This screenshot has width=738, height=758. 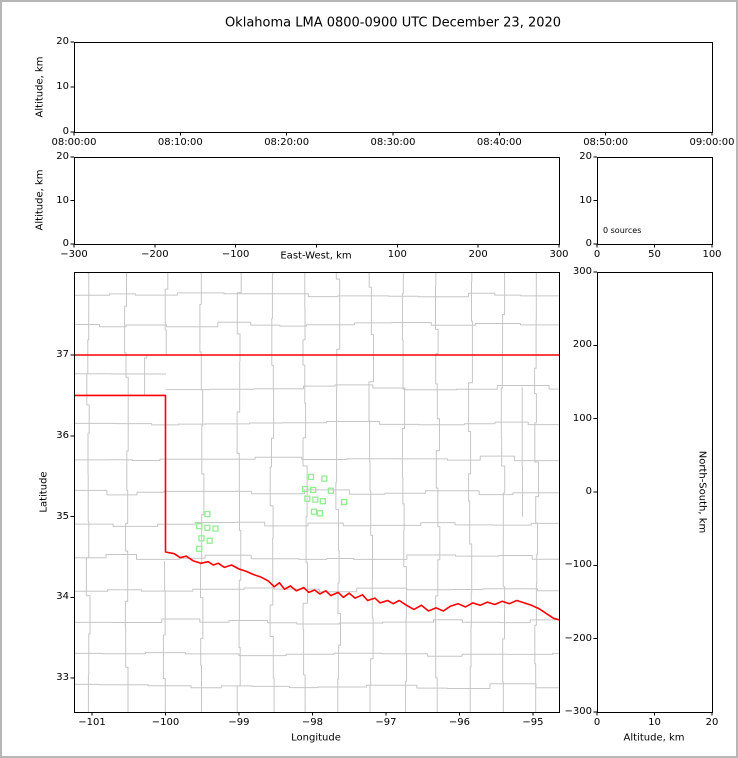 I want to click on time_height-x-tick-label: 09:00:00, so click(x=712, y=142).